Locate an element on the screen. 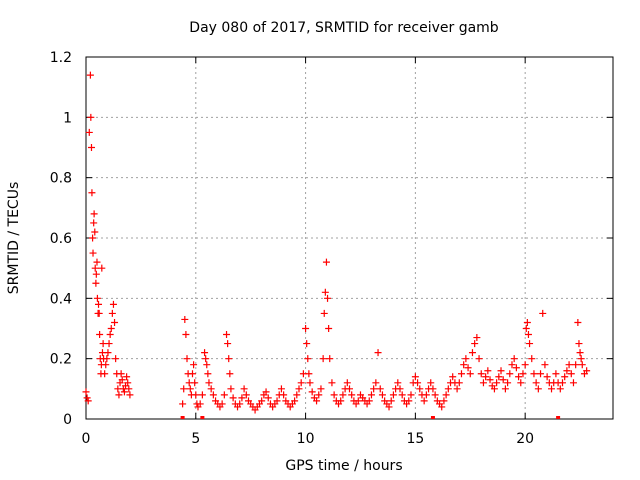 This screenshot has width=640, height=480. y-tick-label: 0.6 is located at coordinates (61, 239).